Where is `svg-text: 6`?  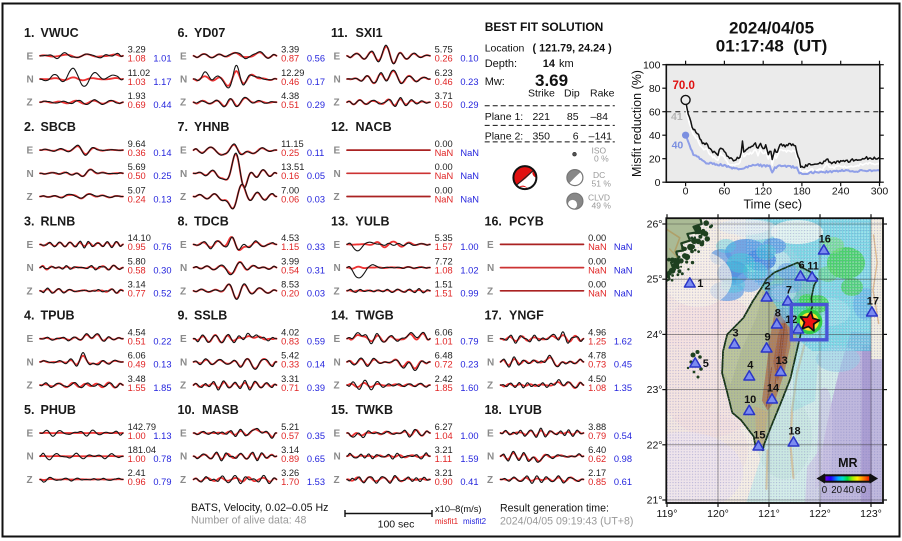 svg-text: 6 is located at coordinates (801, 266).